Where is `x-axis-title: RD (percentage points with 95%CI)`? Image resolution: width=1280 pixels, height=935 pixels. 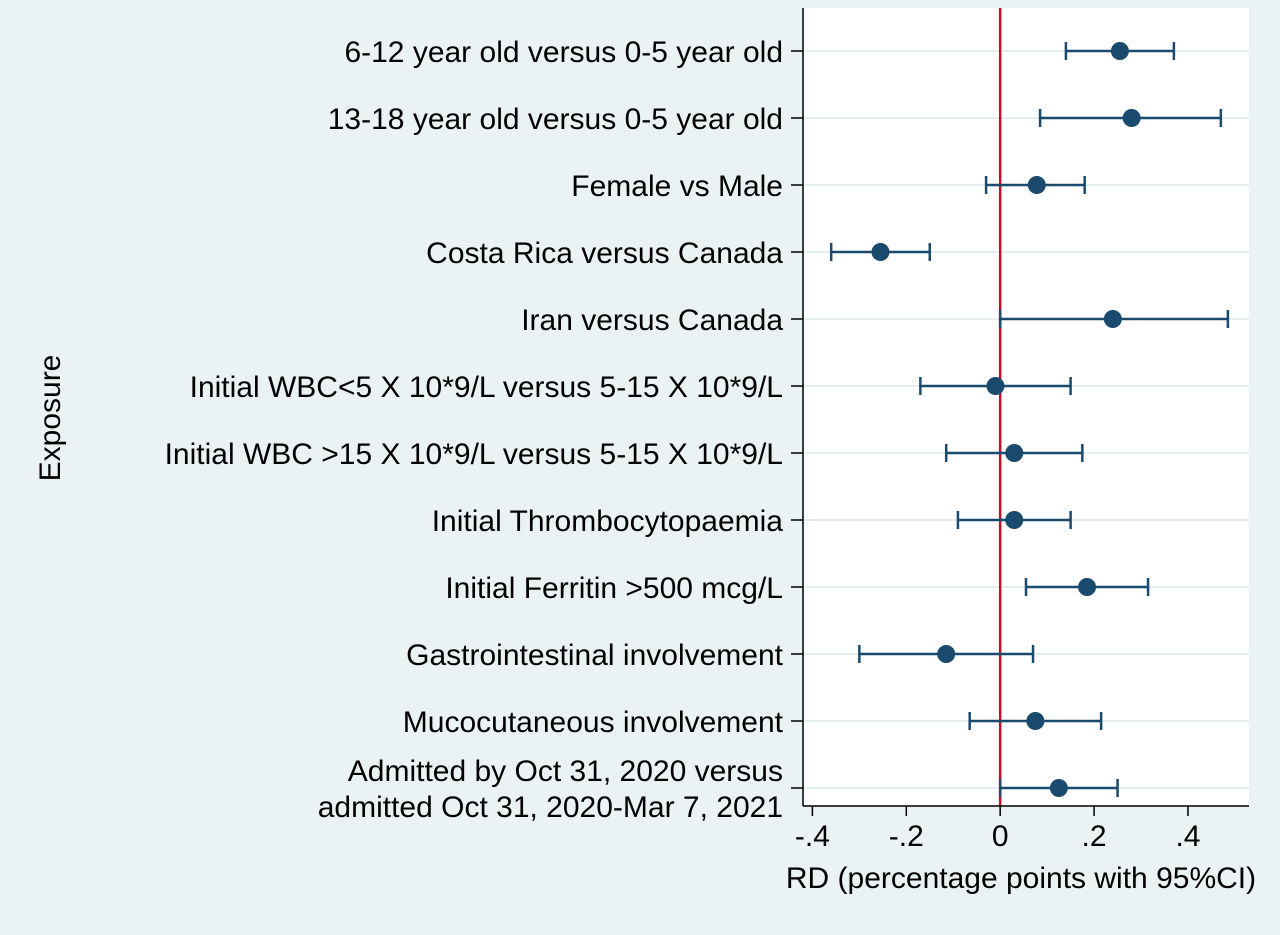
x-axis-title: RD (percentage points with 95%CI) is located at coordinates (1021, 878).